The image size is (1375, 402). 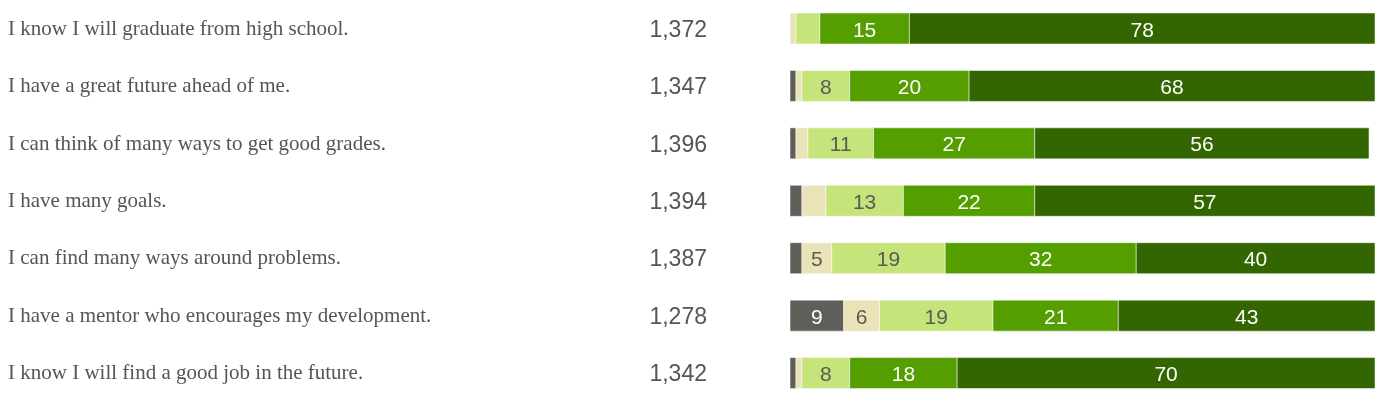 What do you see at coordinates (969, 201) in the screenshot?
I see `data-label: 22` at bounding box center [969, 201].